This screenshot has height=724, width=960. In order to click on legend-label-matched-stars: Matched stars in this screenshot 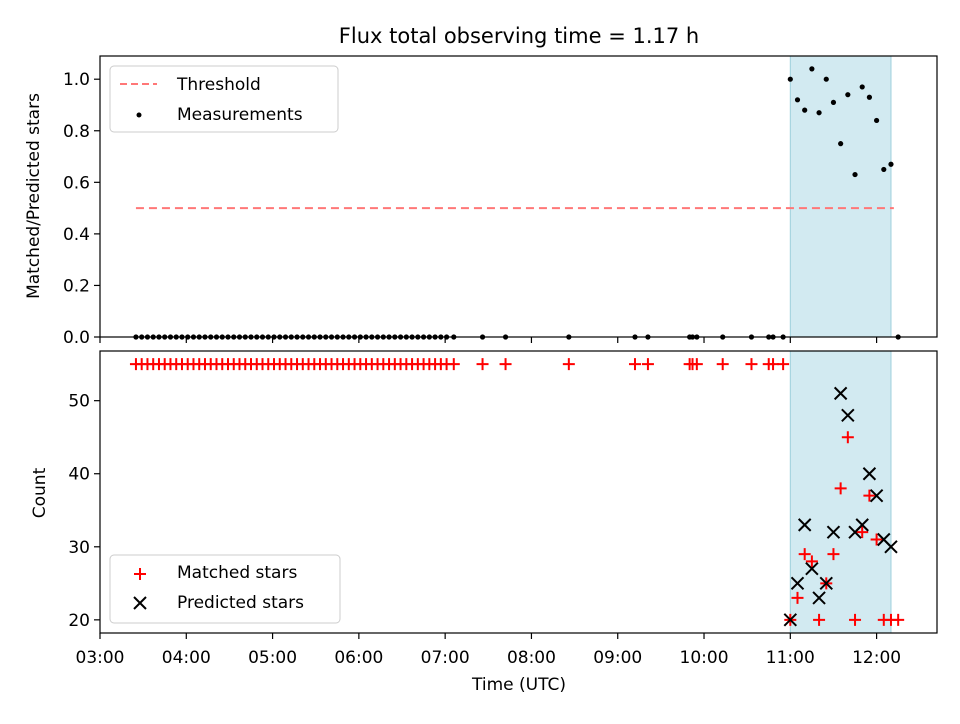, I will do `click(237, 573)`.